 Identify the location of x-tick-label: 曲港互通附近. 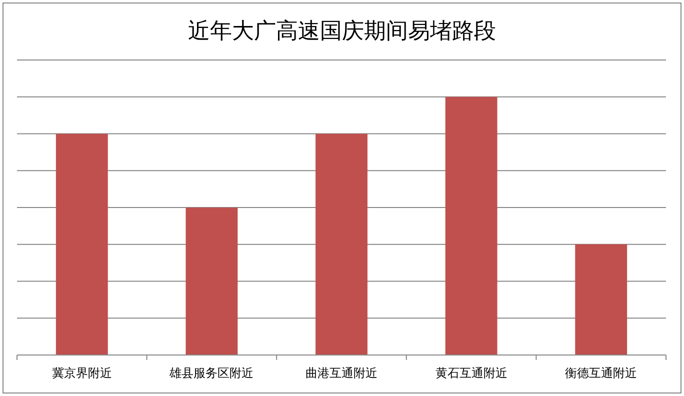
(342, 373).